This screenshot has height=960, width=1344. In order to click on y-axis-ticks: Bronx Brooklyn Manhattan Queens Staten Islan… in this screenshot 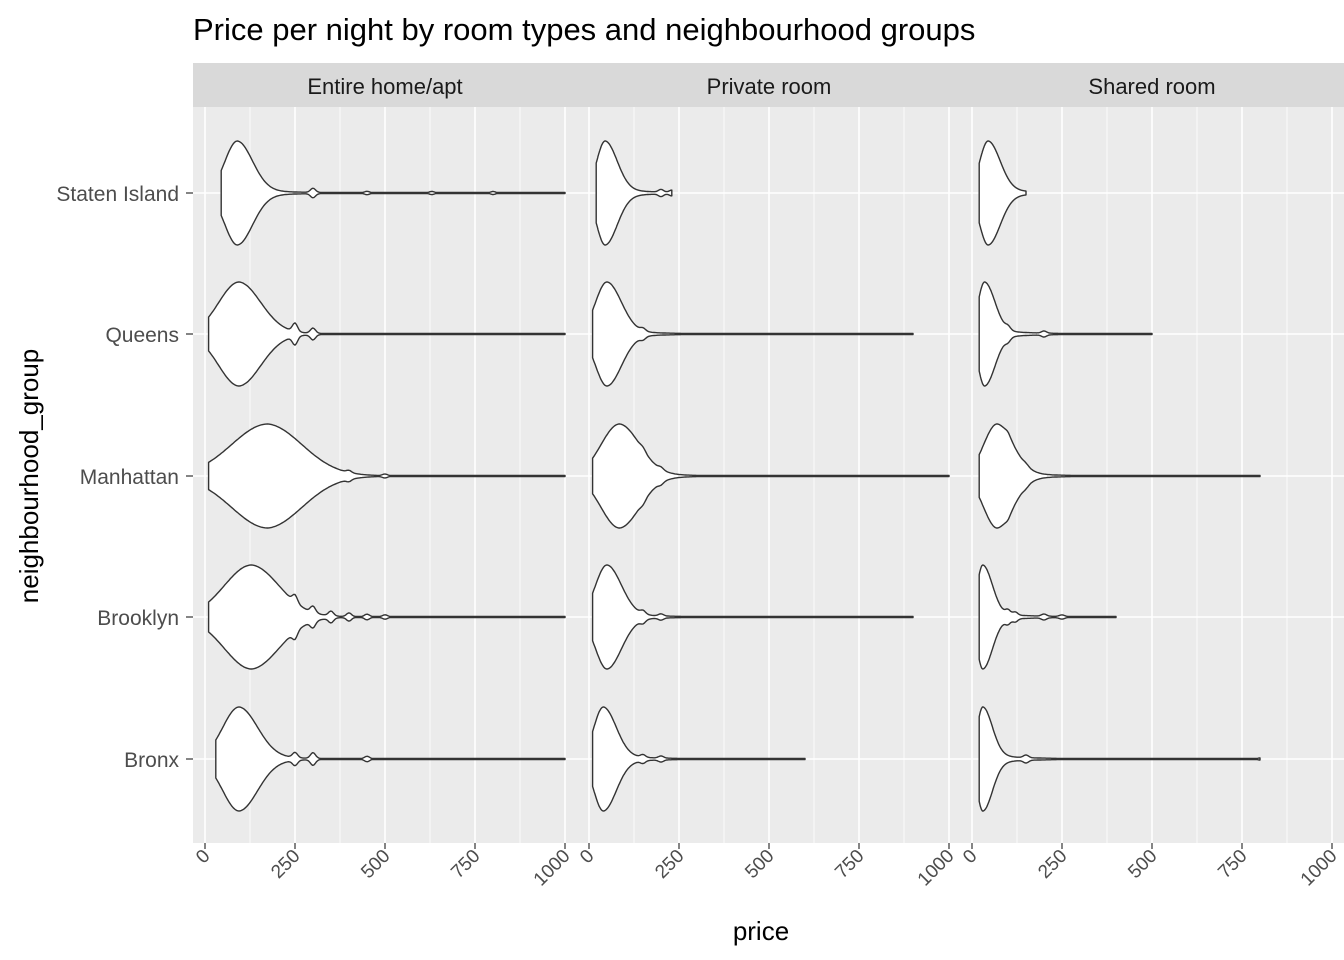, I will do `click(124, 477)`.